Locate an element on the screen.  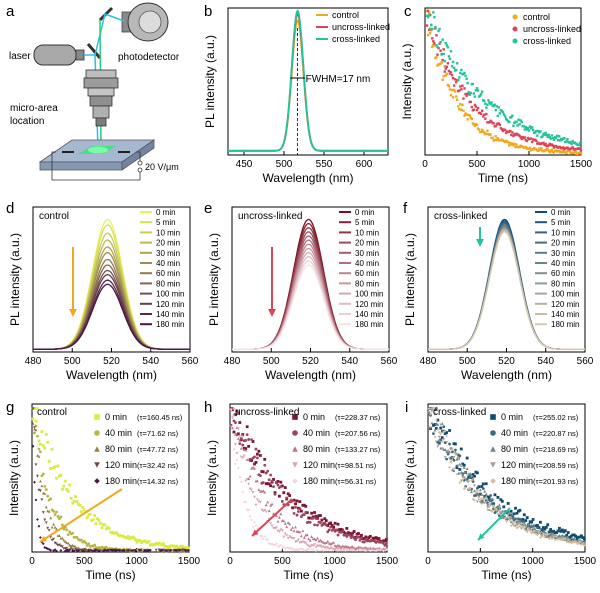
x-tick-label: 540 is located at coordinates (150, 361).